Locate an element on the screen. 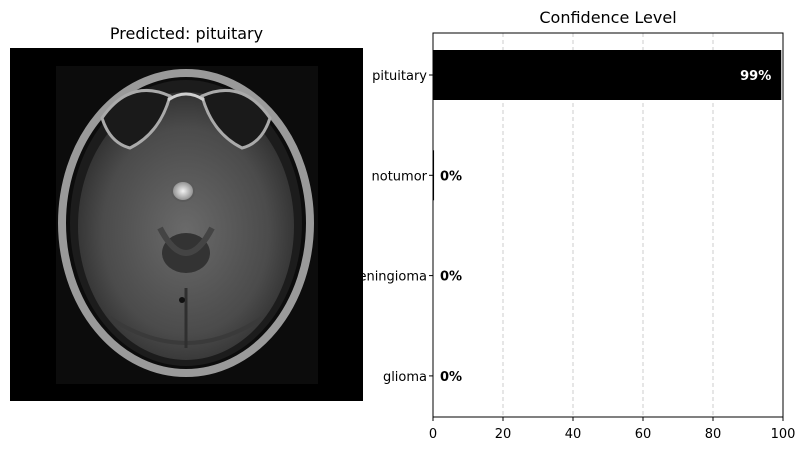 The image size is (804, 451). x-tick-label: 60 is located at coordinates (643, 434).